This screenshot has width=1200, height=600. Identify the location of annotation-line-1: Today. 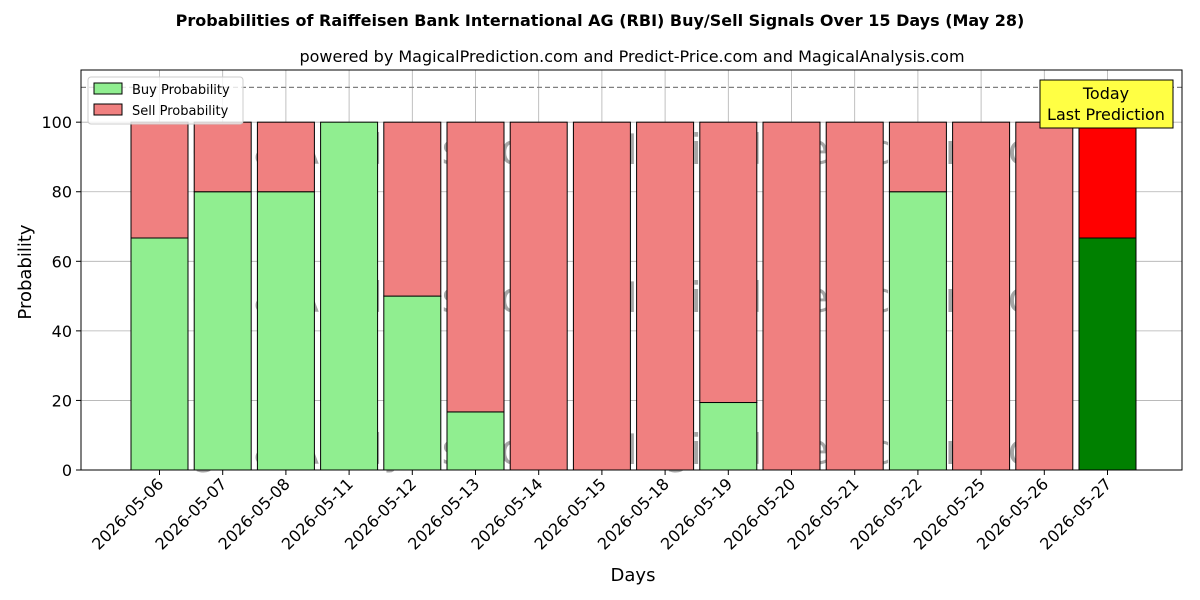
(1105, 93).